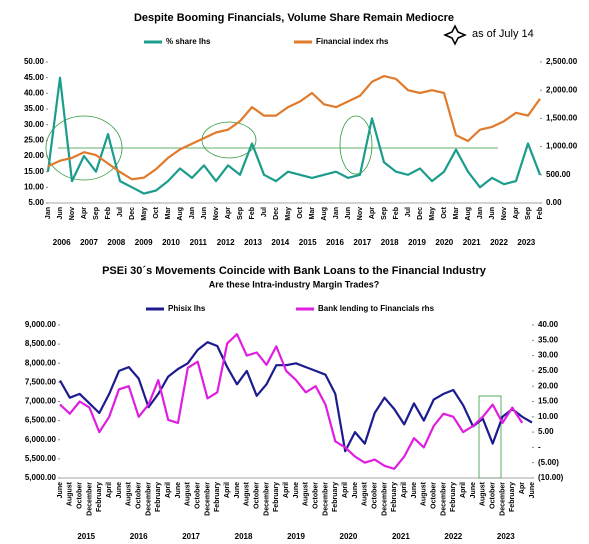 The width and height of the screenshot is (589, 544). I want to click on x-tick-label: Aug, so click(468, 214).